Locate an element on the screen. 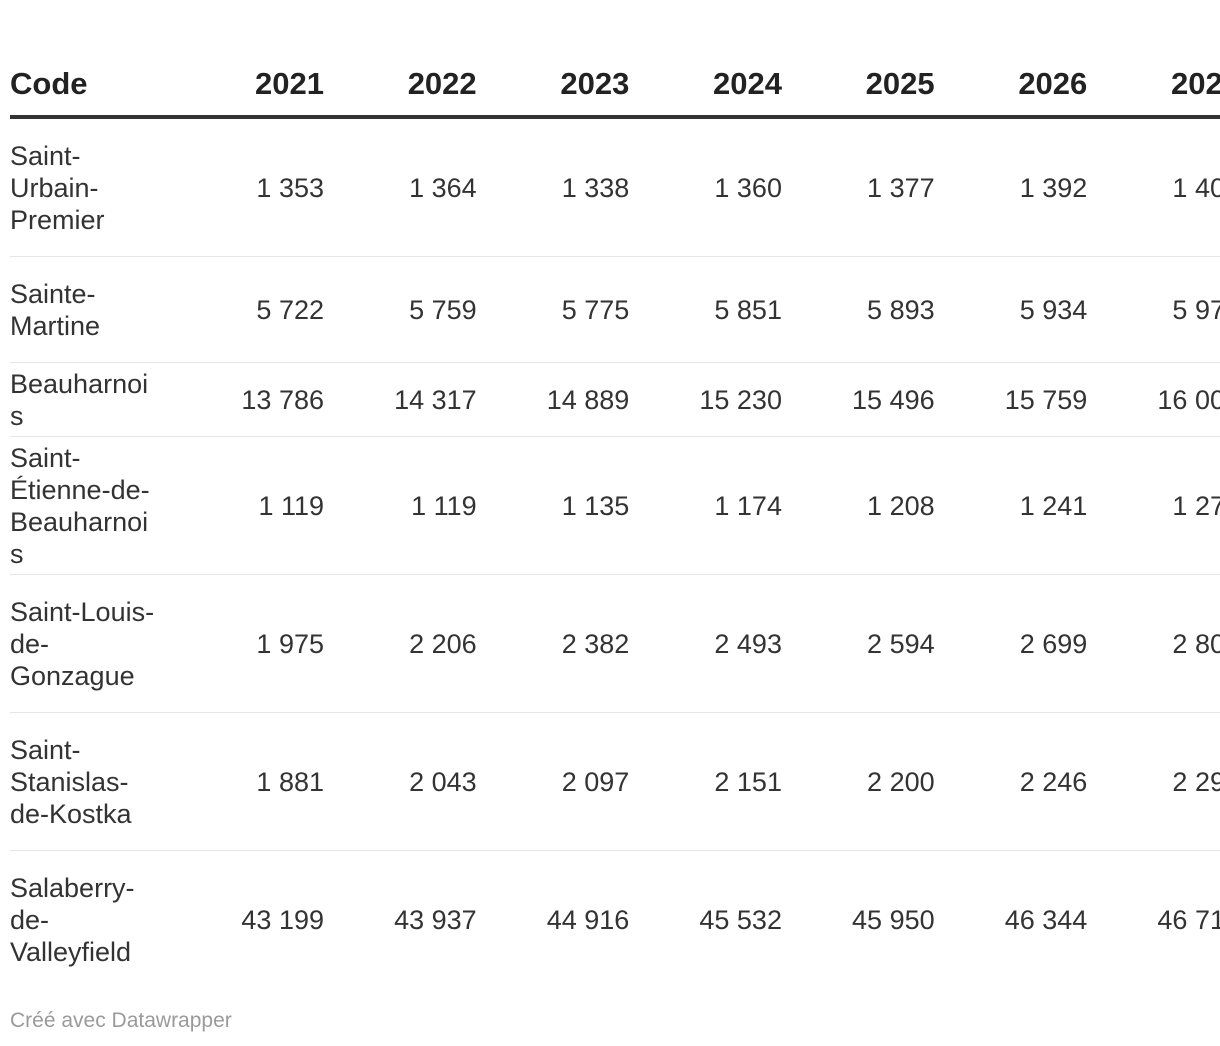 The width and height of the screenshot is (1220, 1046). table-cell: 43 199 is located at coordinates (282, 919).